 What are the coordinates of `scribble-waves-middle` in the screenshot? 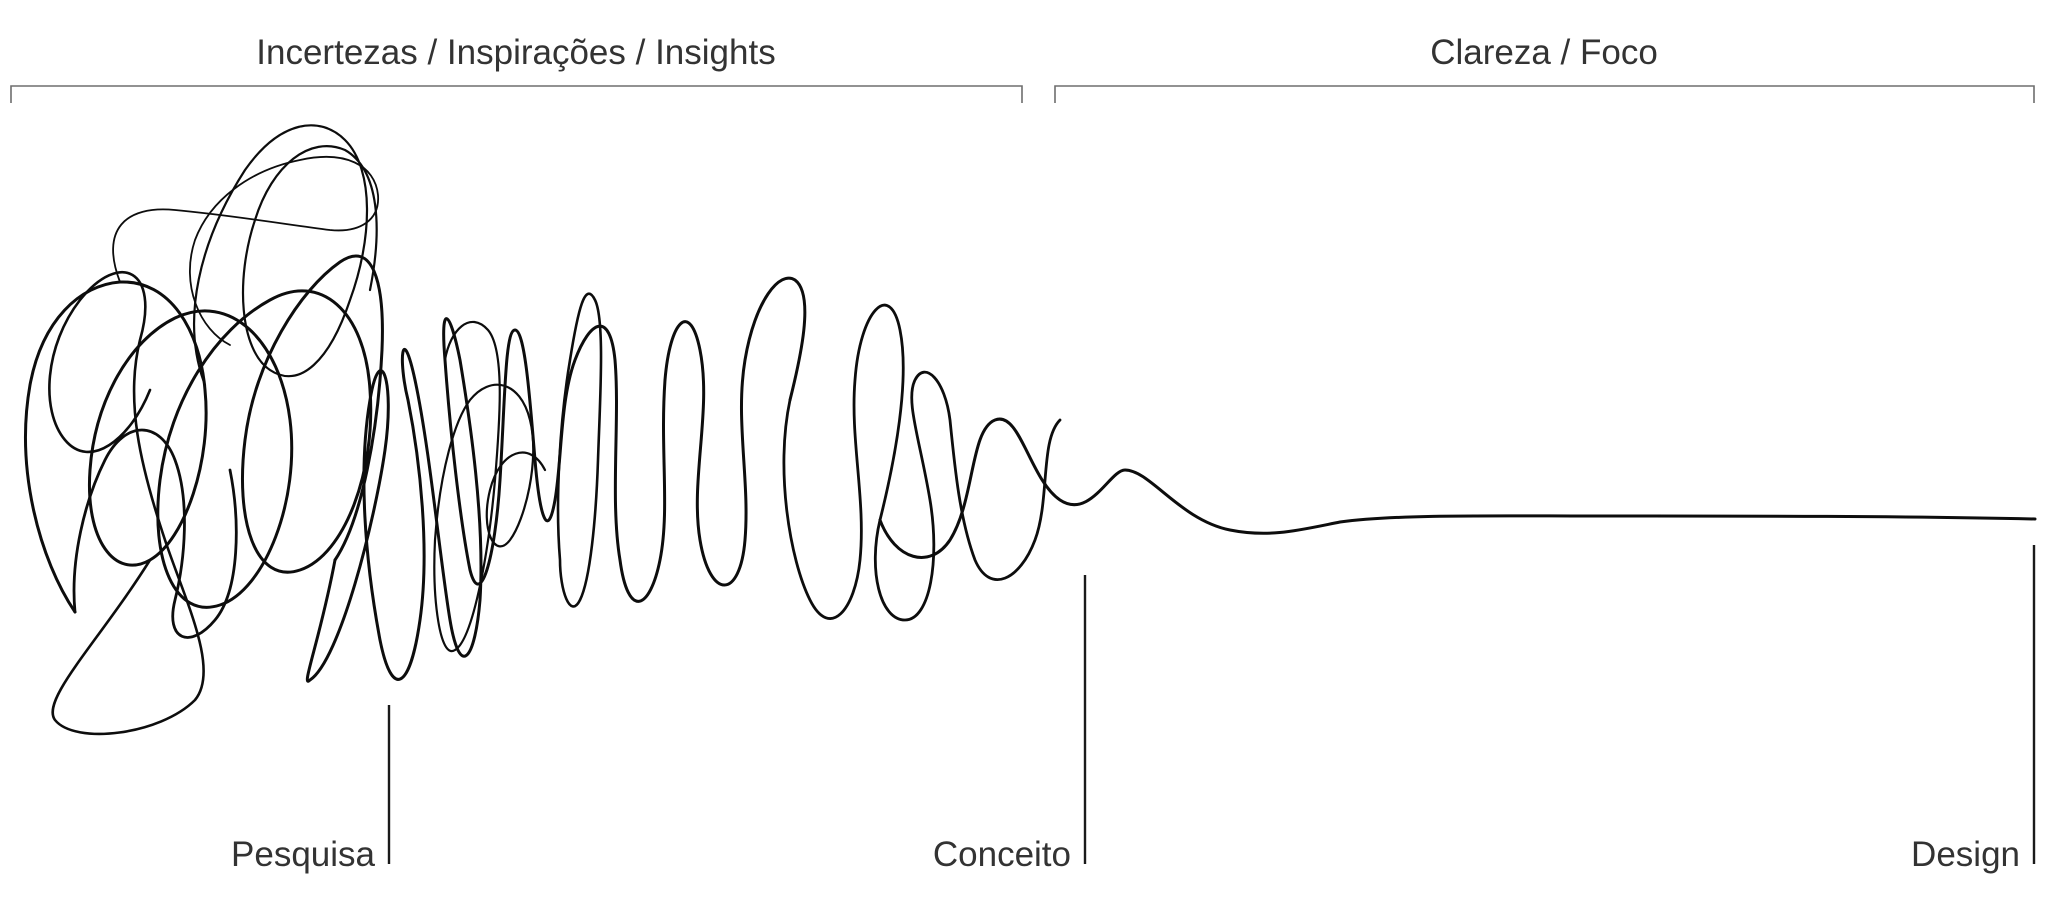 It's located at (556, 479).